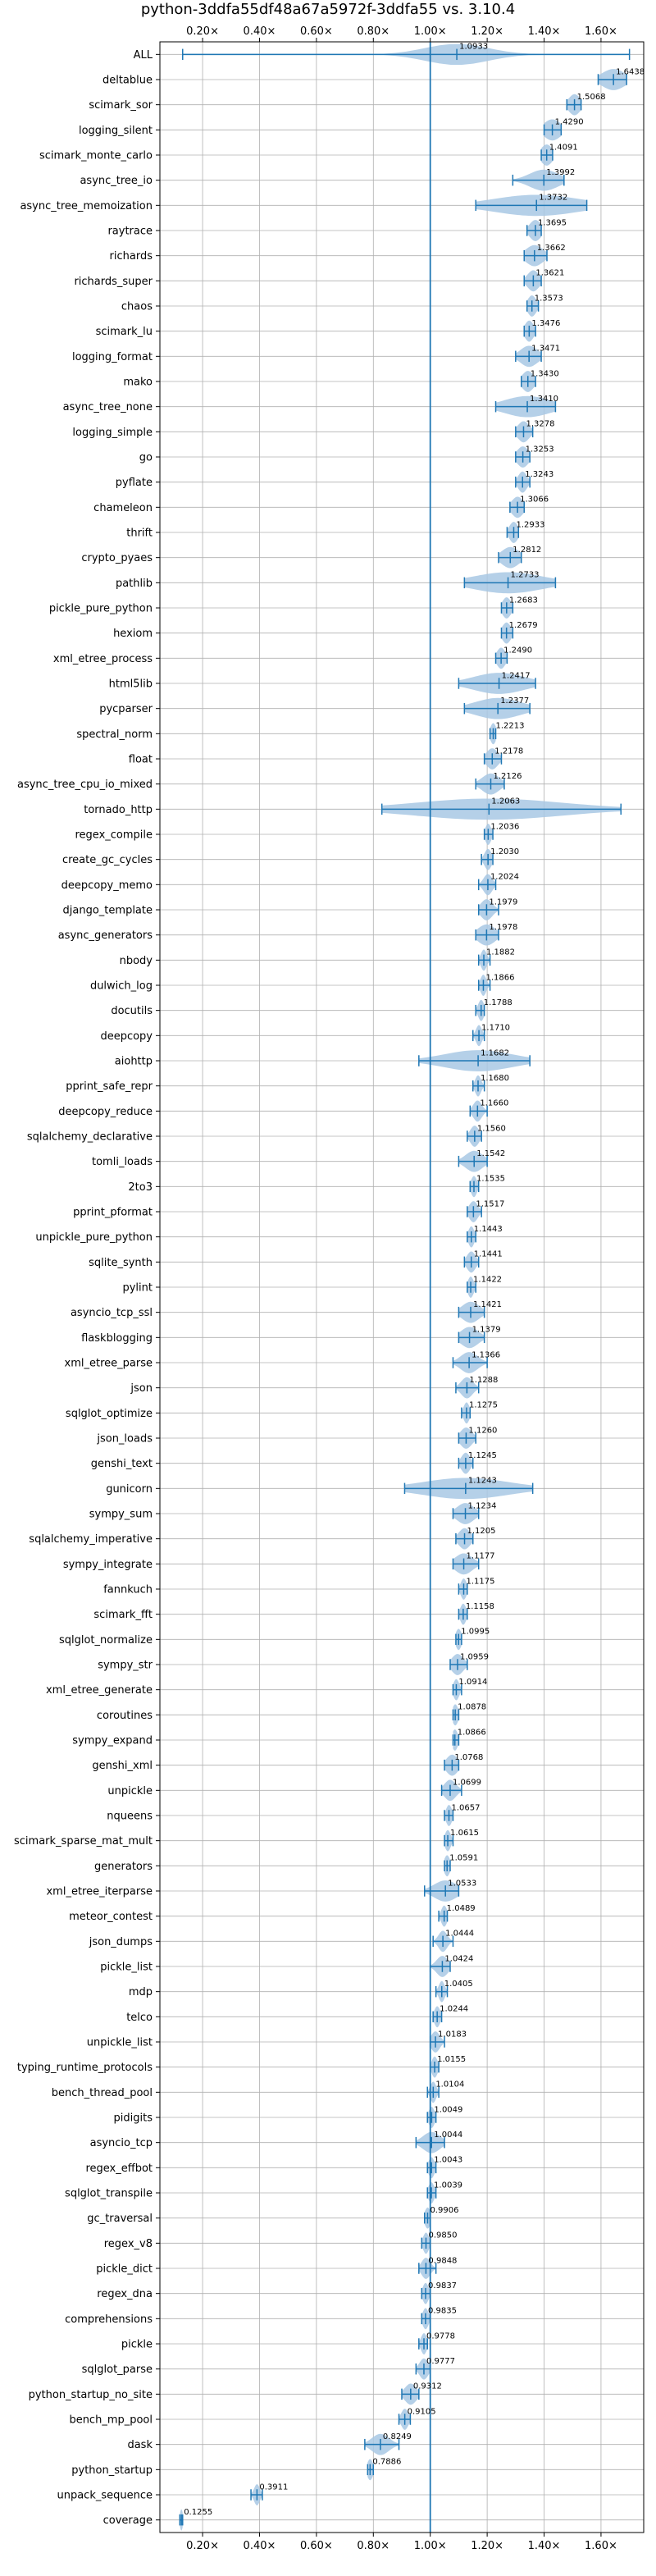 The height and width of the screenshot is (2576, 656). What do you see at coordinates (530, 524) in the screenshot?
I see `value-label-thrift: 1.2933` at bounding box center [530, 524].